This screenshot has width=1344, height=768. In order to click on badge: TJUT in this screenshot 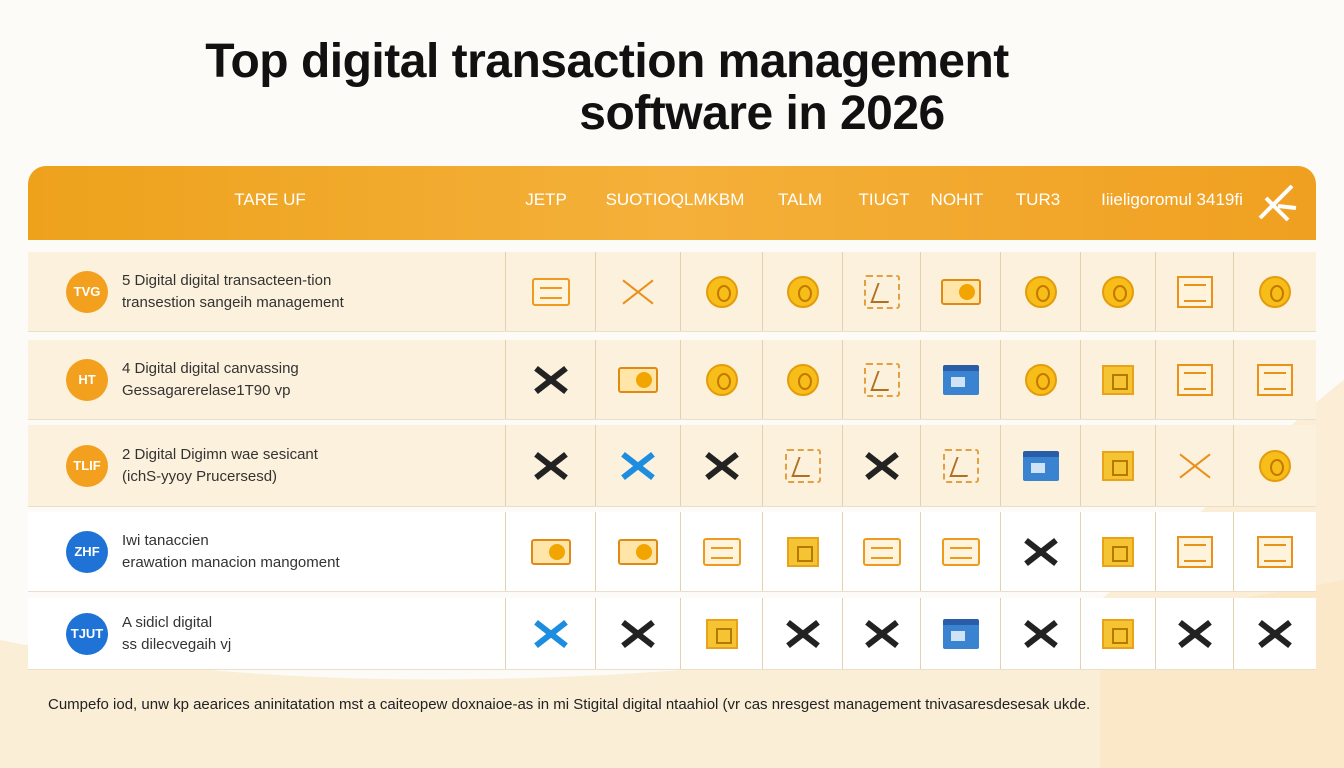, I will do `click(87, 633)`.